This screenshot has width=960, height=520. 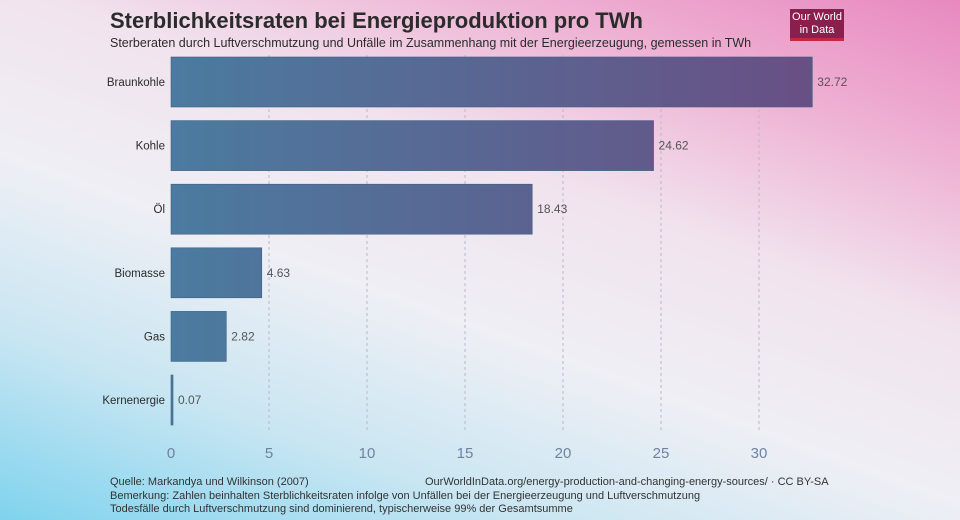 What do you see at coordinates (154, 337) in the screenshot?
I see `category-label: Gas` at bounding box center [154, 337].